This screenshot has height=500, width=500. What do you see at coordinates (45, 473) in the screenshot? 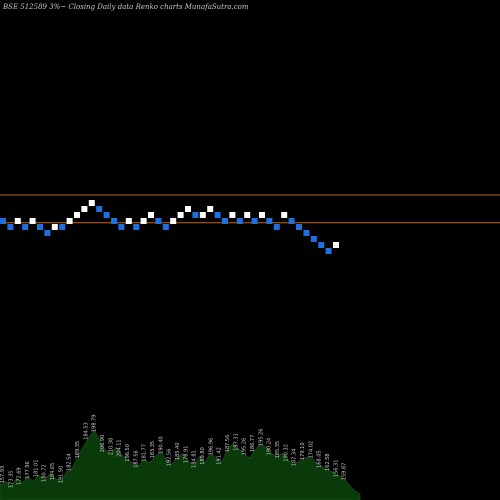
I see `volume-label: 180.72` at bounding box center [45, 473].